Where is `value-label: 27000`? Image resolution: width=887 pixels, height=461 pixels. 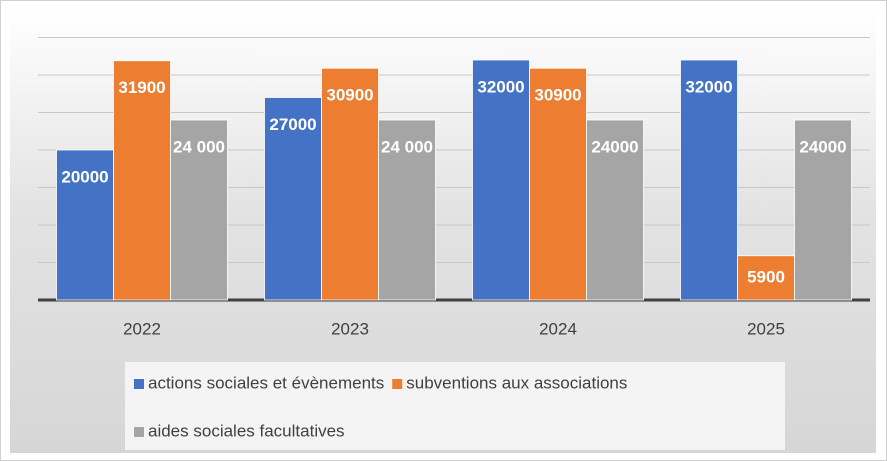 value-label: 27000 is located at coordinates (292, 124).